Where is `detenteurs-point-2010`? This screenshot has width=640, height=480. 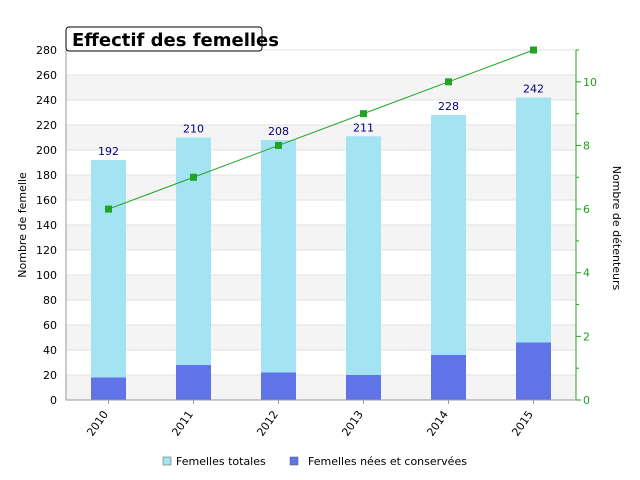
detenteurs-point-2010 is located at coordinates (108, 209).